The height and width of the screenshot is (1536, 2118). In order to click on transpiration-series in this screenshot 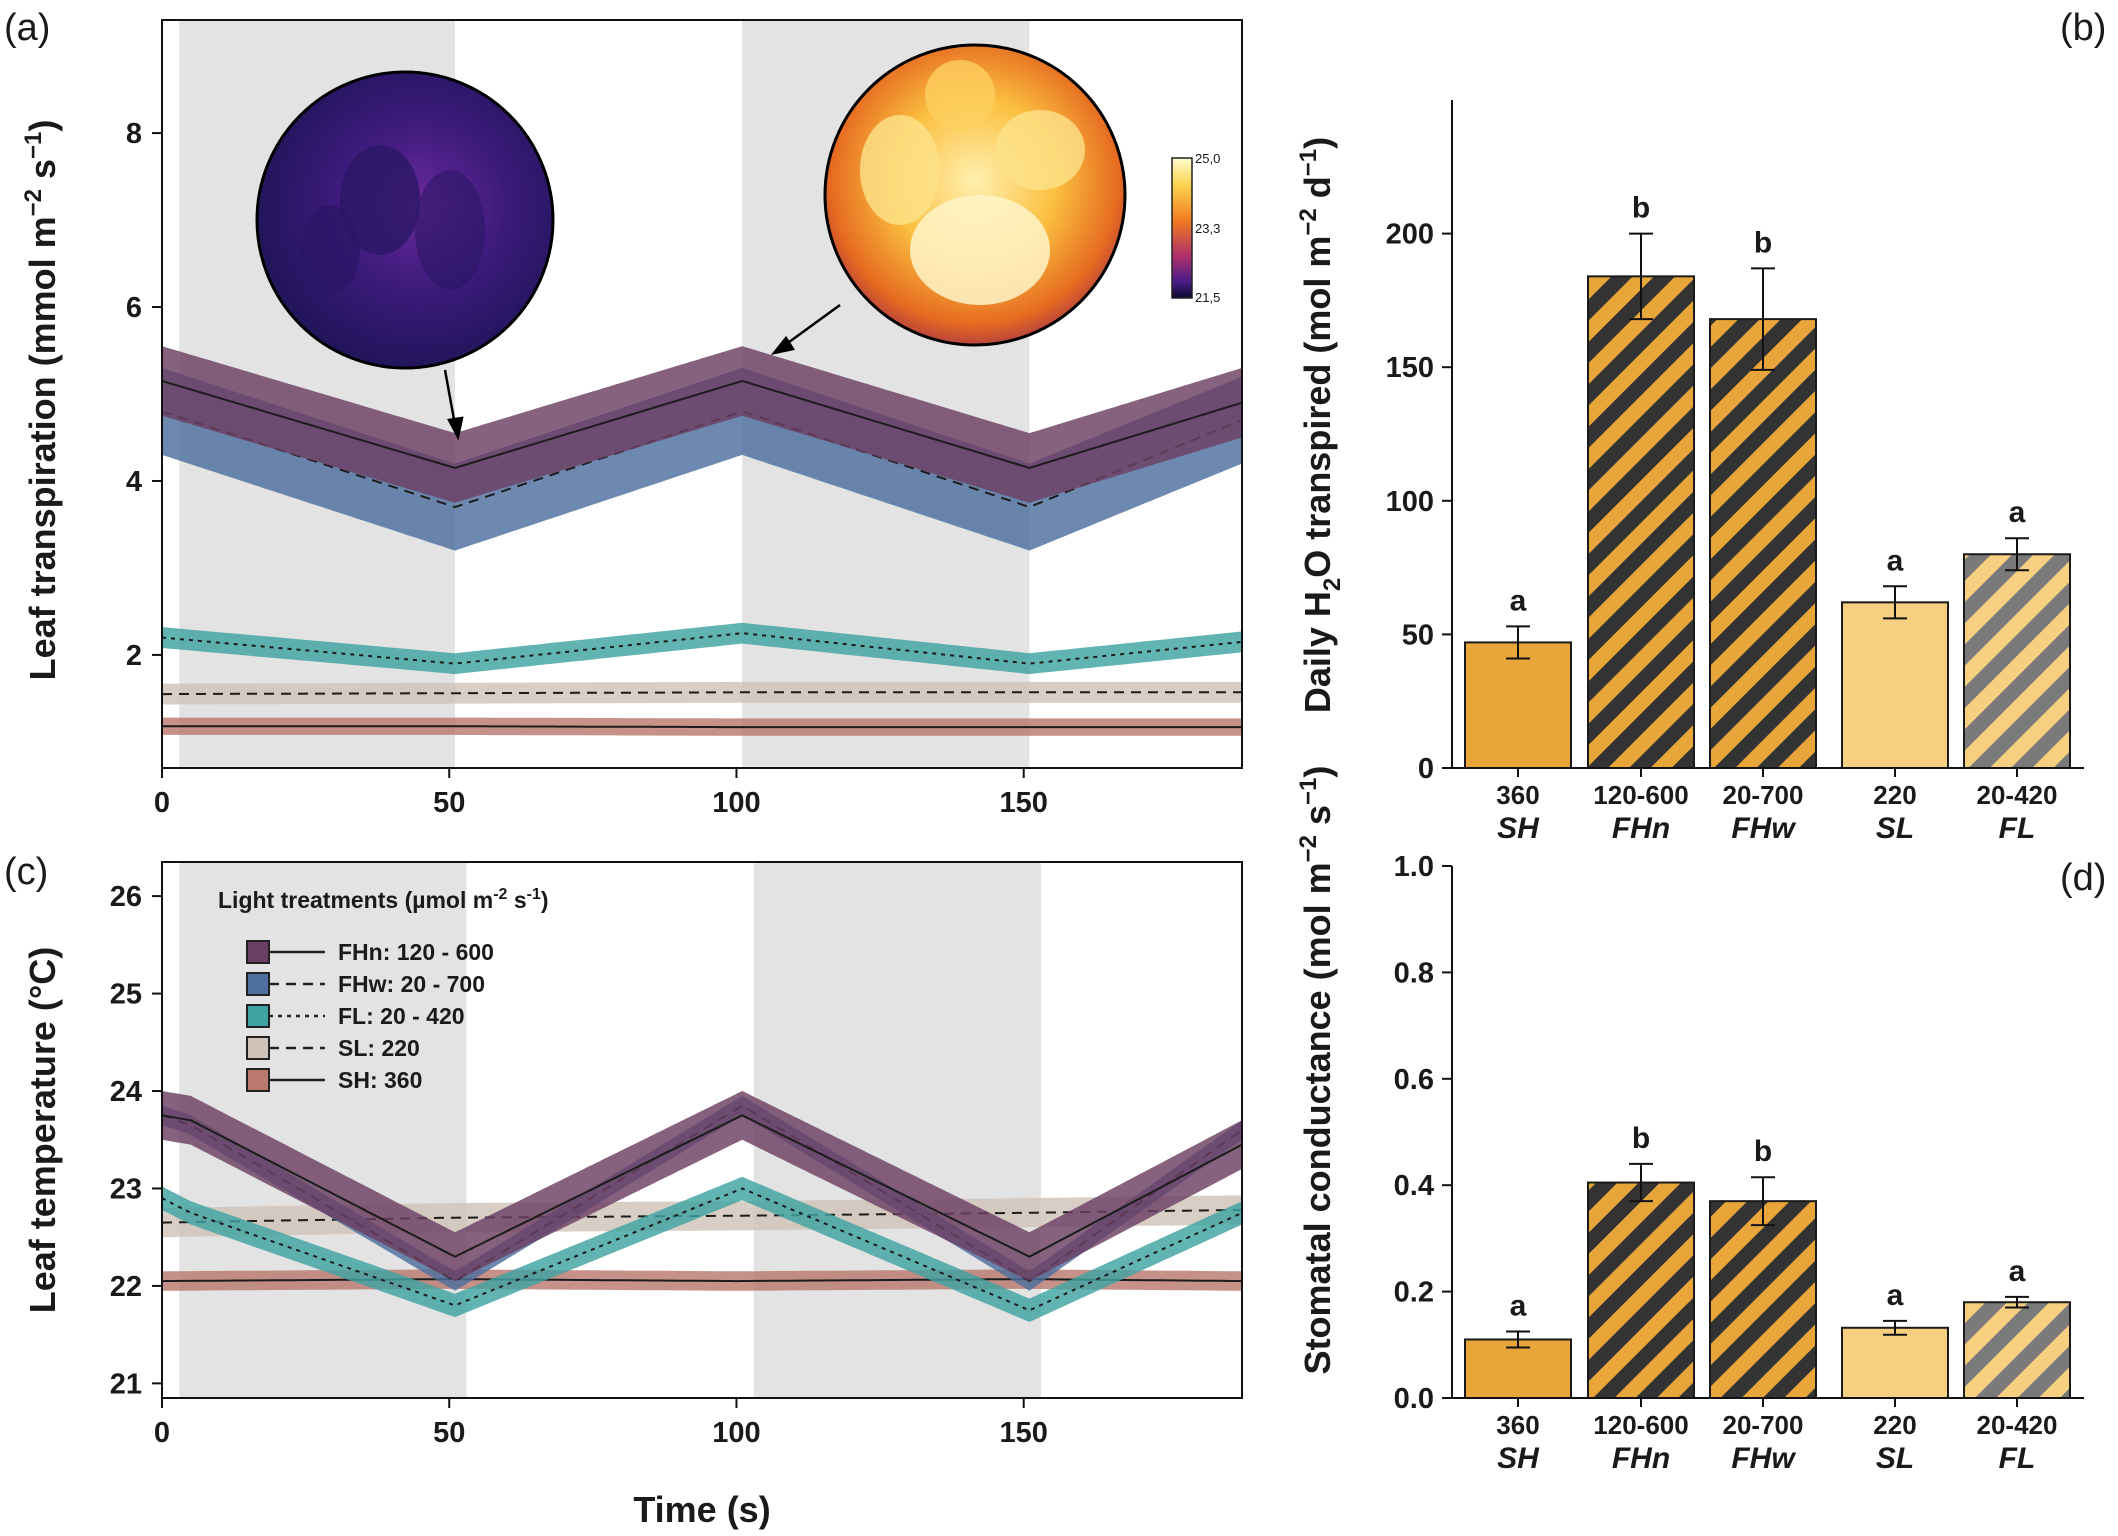, I will do `click(702, 541)`.